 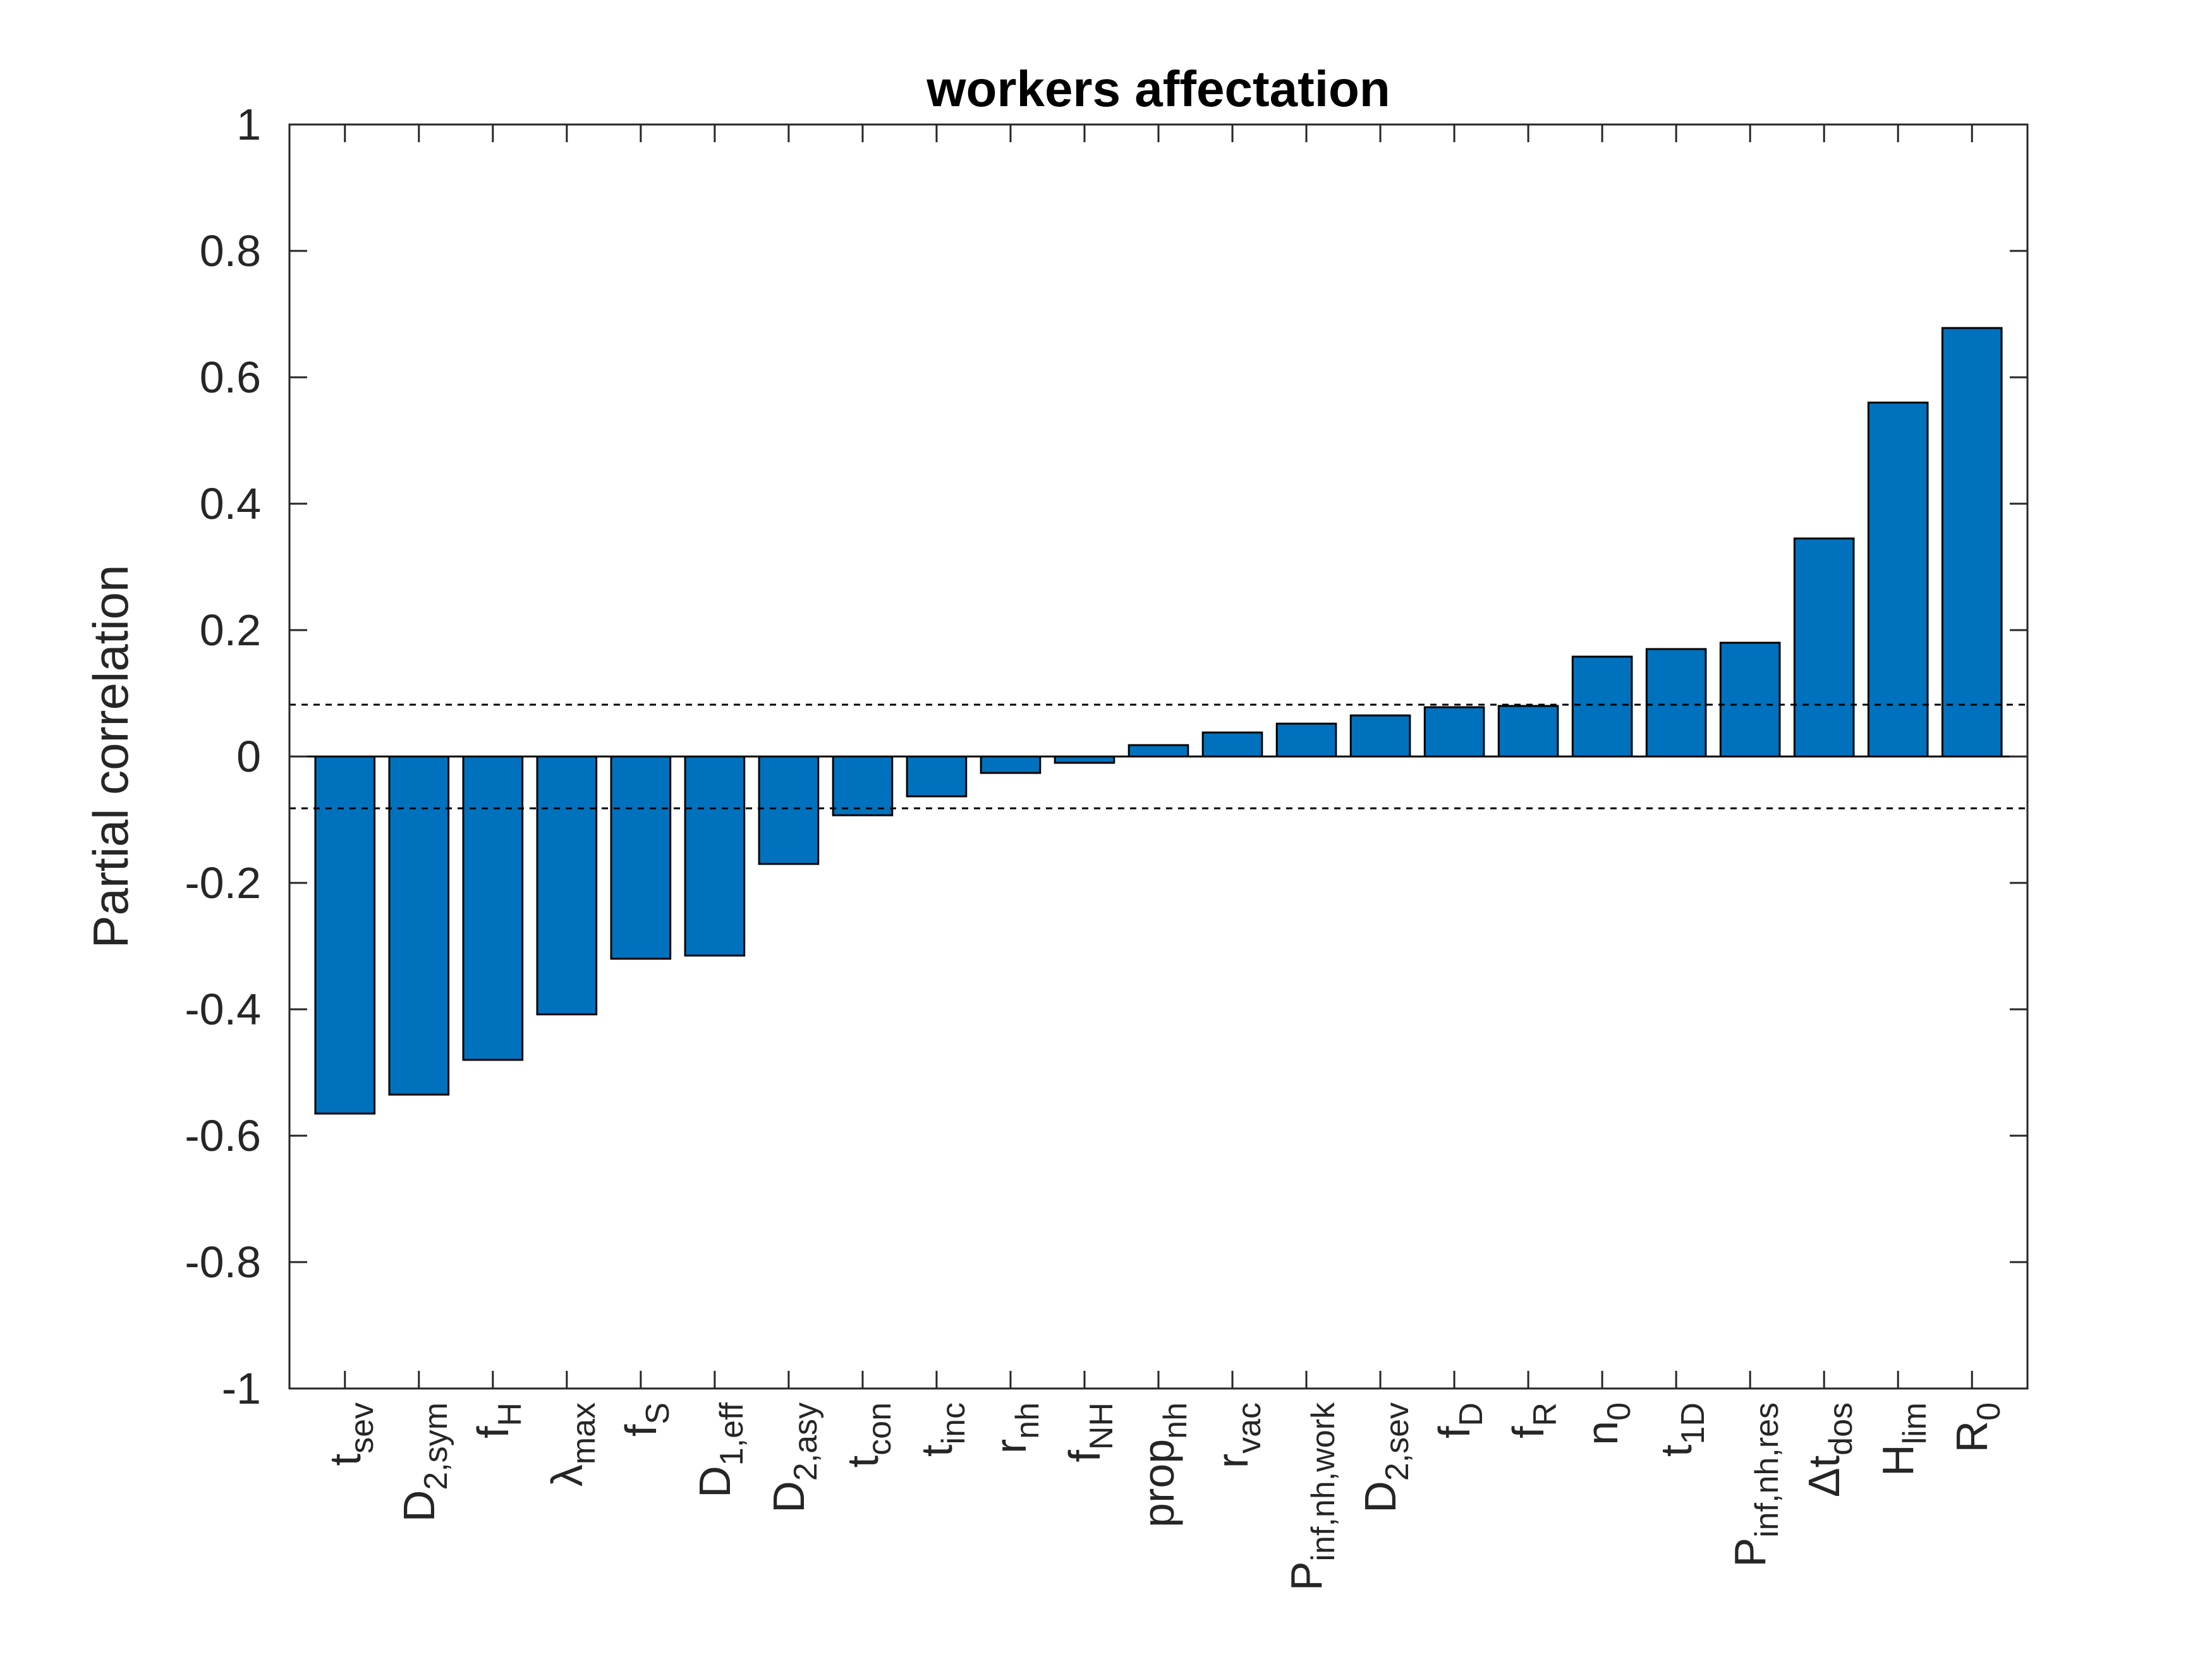 I want to click on x-tick-label: rvac, so click(x=1238, y=1435).